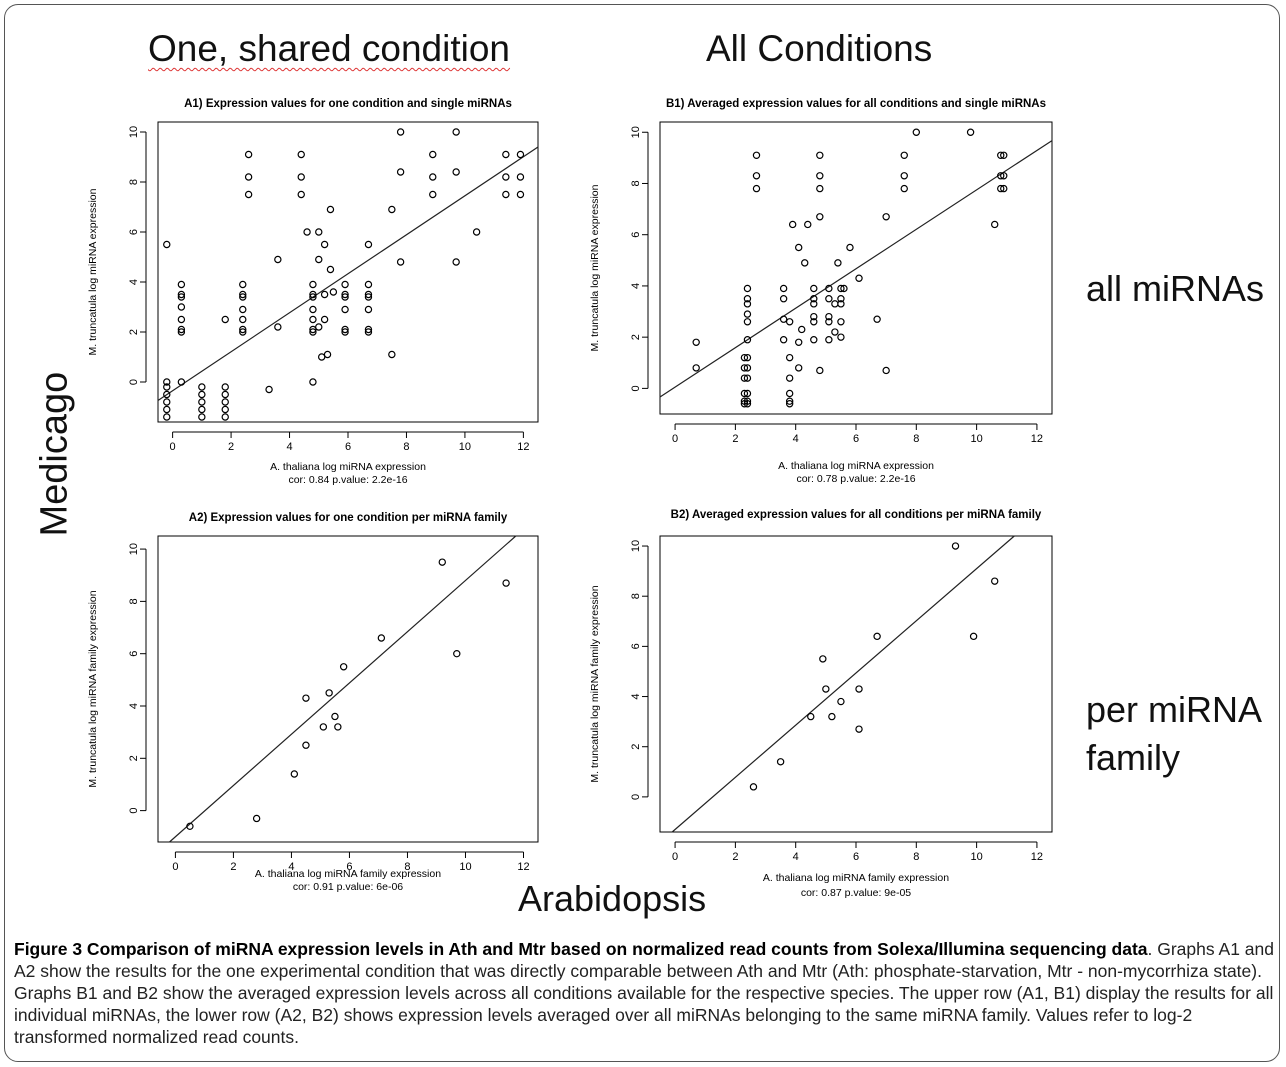 This screenshot has height=1067, width=1286. Describe the element at coordinates (636, 797) in the screenshot. I see `b2-y-tick-label: 0` at that location.